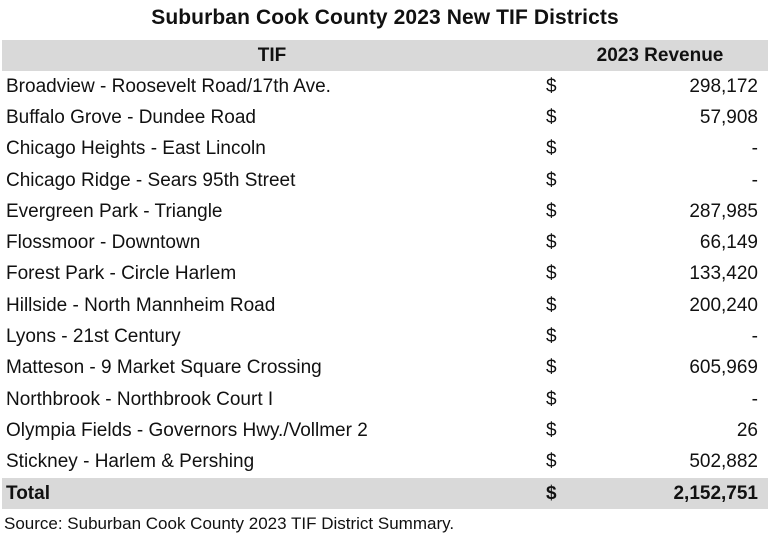 The image size is (770, 544). I want to click on table-row: Flossmoor - Downtown $ 66,149, so click(385, 242).